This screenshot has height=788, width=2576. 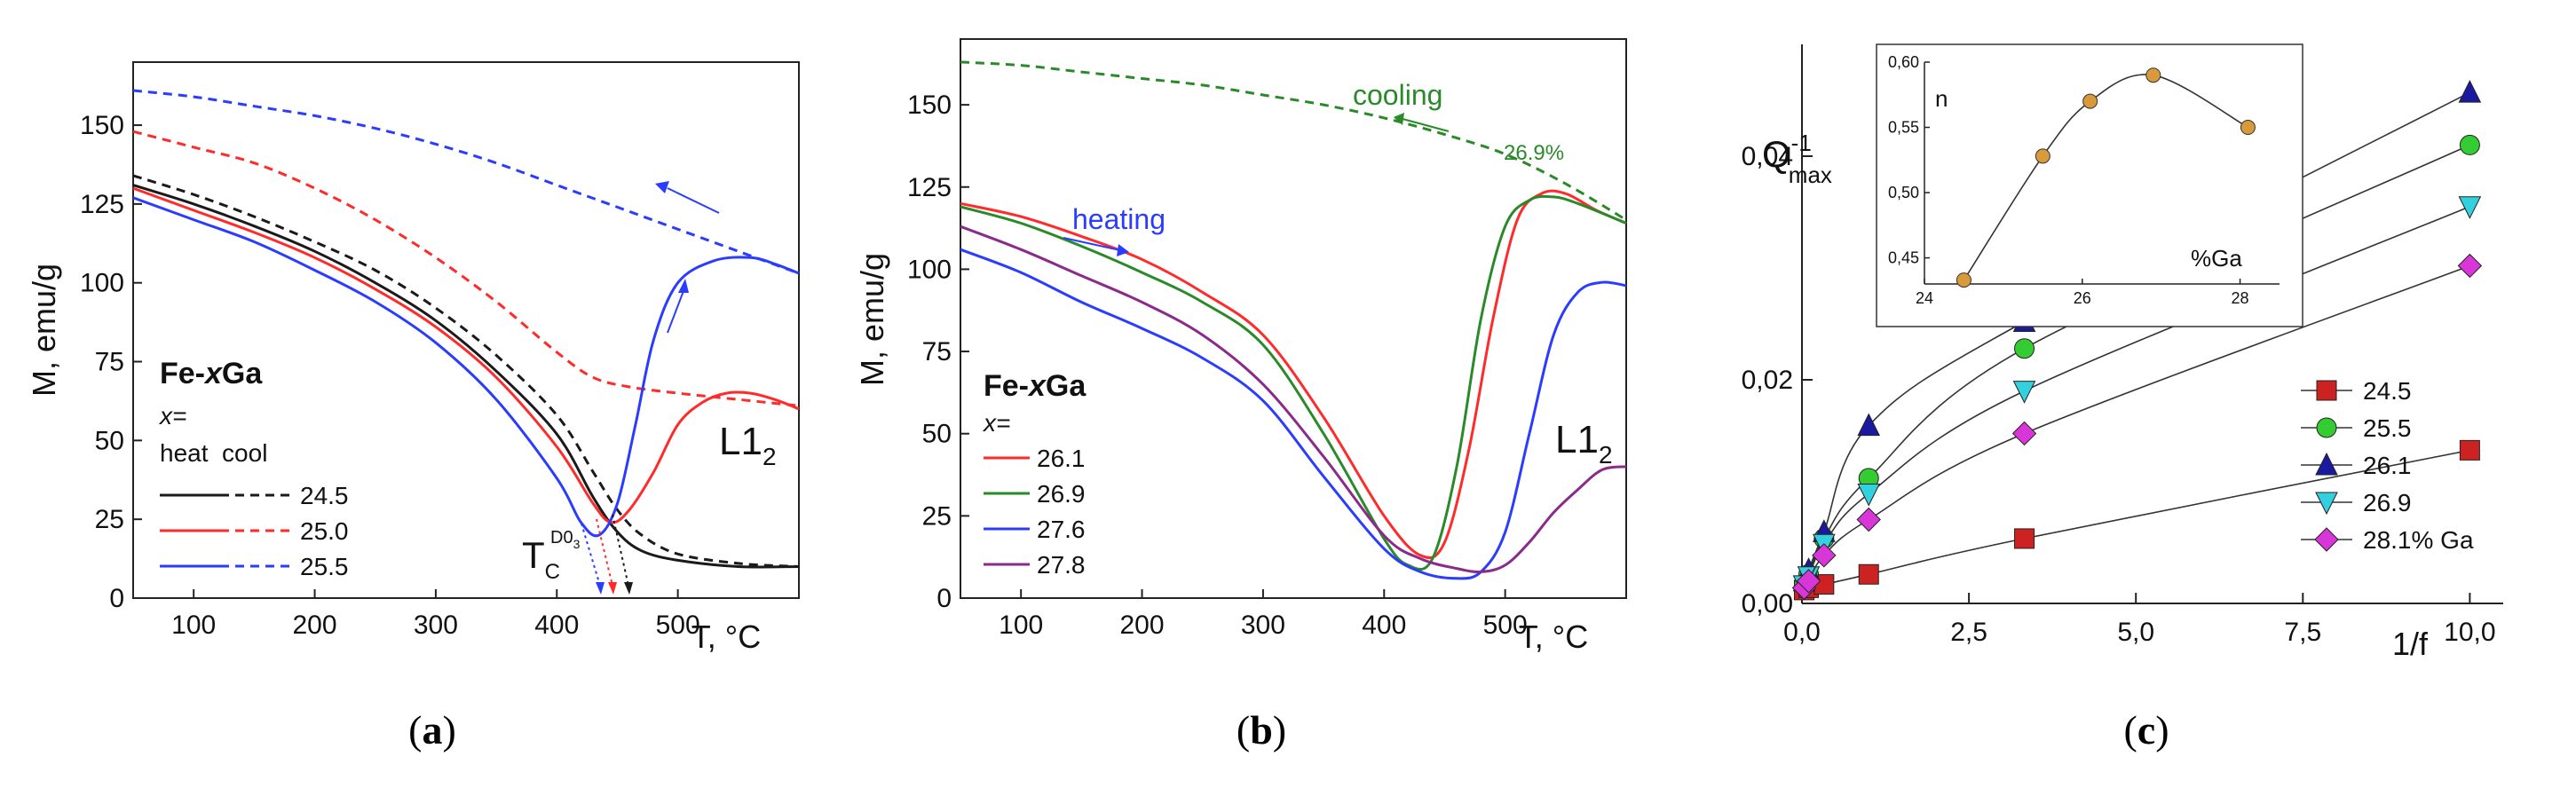 I want to click on panel-a-tc-label: TC, so click(x=541, y=559).